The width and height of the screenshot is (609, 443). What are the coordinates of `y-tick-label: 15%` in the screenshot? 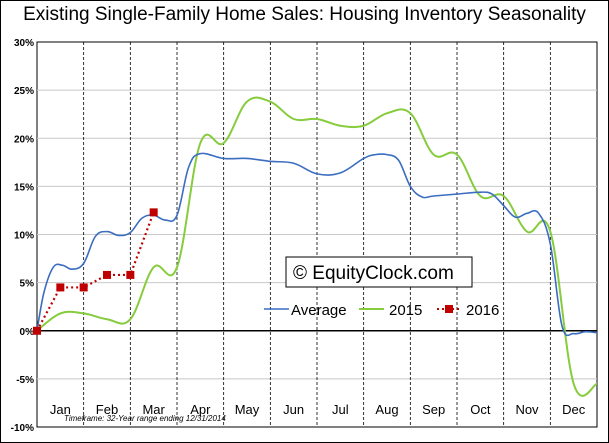 It's located at (24, 187).